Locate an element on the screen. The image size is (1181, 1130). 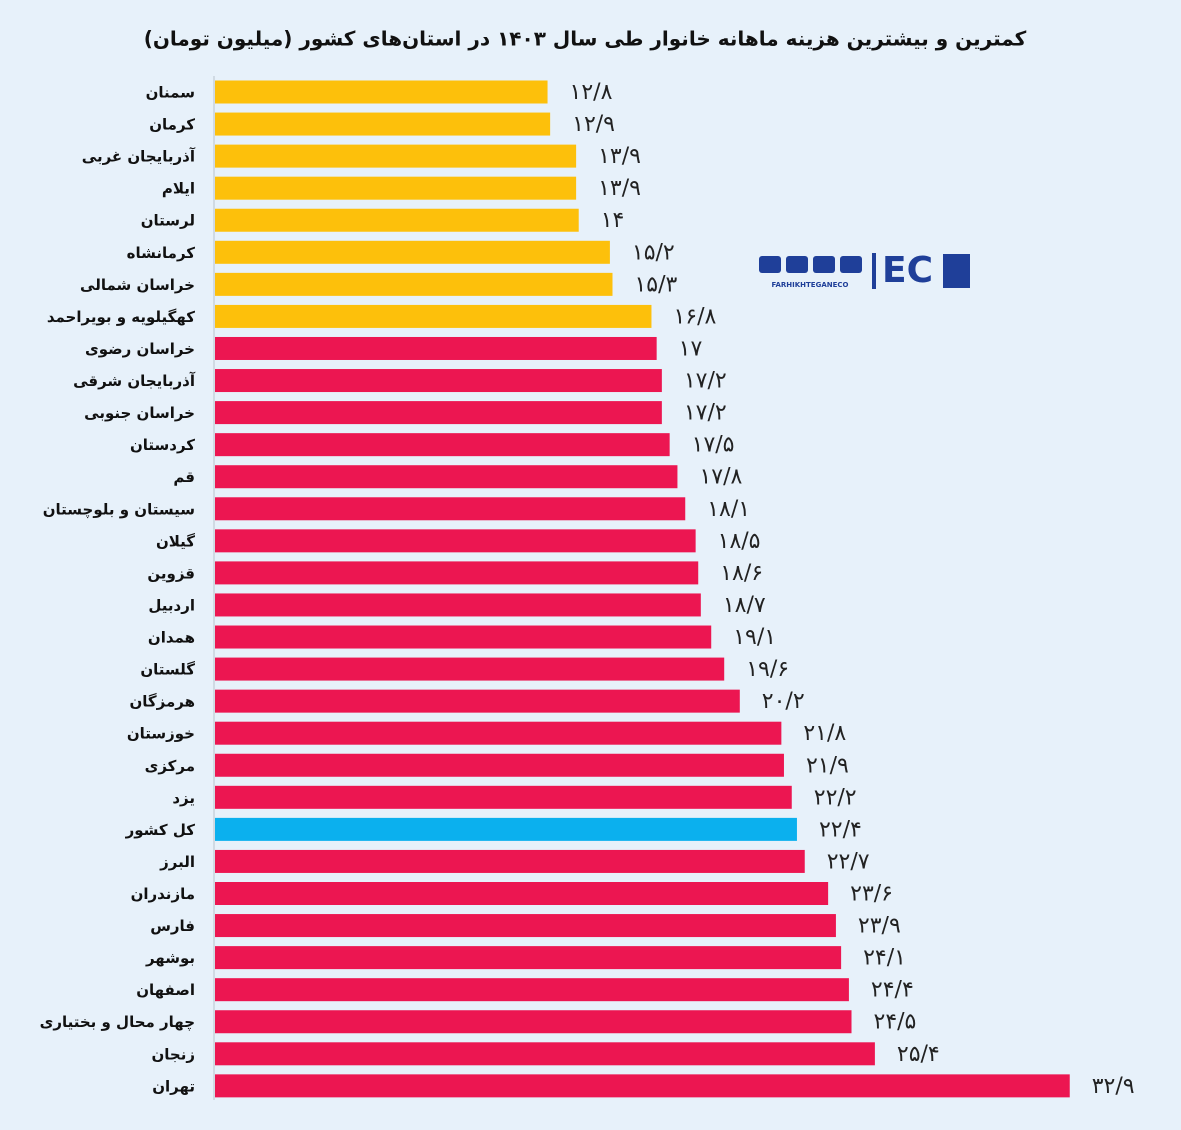
value-label: ۲۴/۴ is located at coordinates (892, 990).